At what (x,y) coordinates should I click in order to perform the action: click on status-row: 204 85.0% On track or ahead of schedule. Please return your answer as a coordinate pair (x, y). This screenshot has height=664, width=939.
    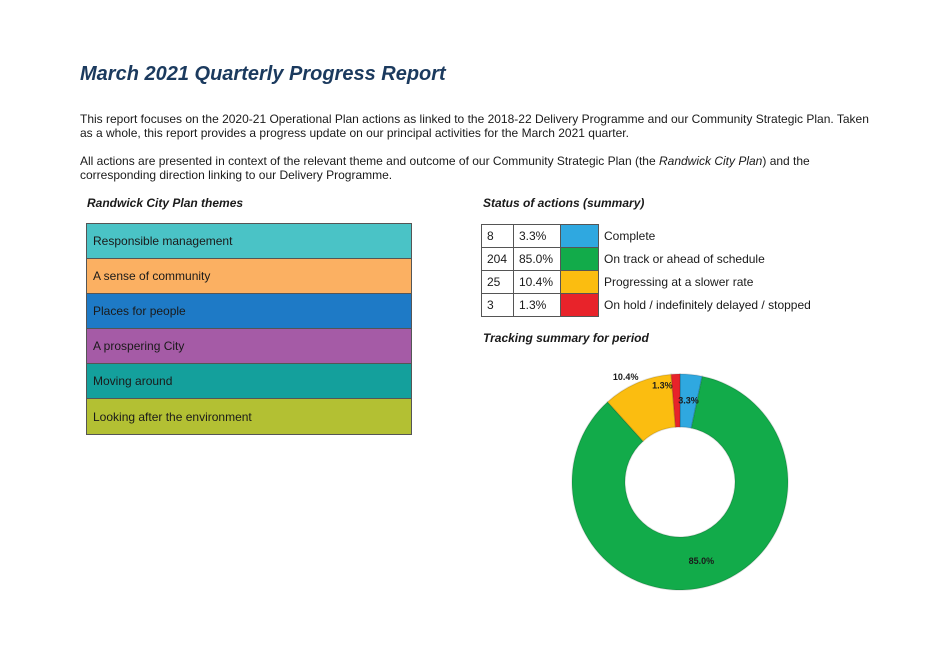
    Looking at the image, I should click on (648, 259).